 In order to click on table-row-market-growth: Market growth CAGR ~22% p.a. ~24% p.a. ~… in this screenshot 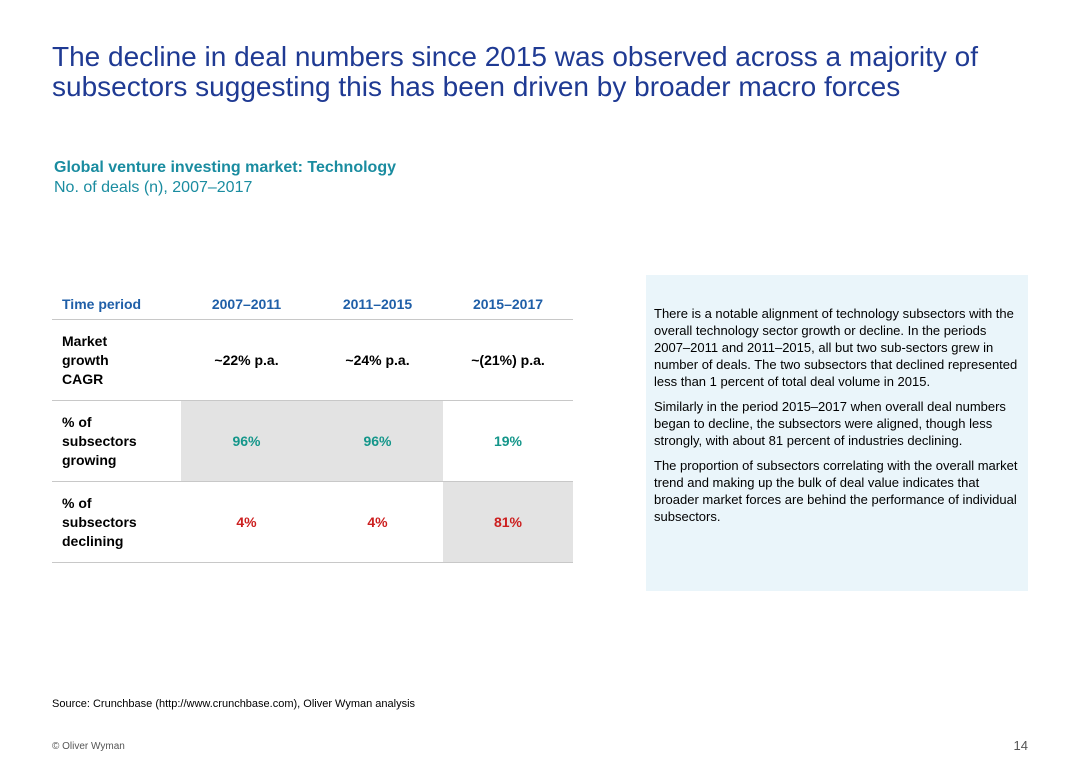, I will do `click(312, 360)`.